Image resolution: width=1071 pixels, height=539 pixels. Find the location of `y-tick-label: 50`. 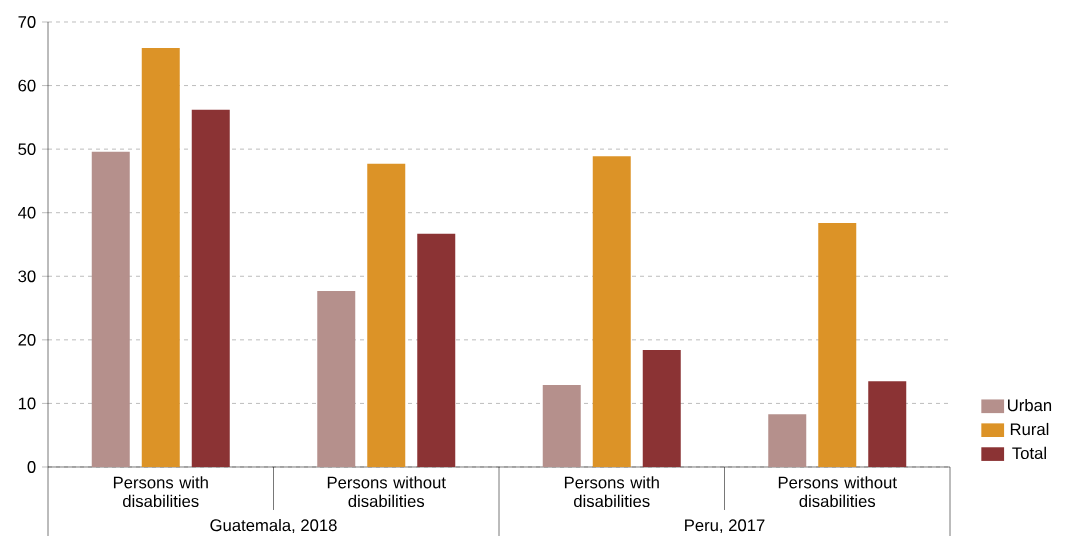

y-tick-label: 50 is located at coordinates (27, 149).